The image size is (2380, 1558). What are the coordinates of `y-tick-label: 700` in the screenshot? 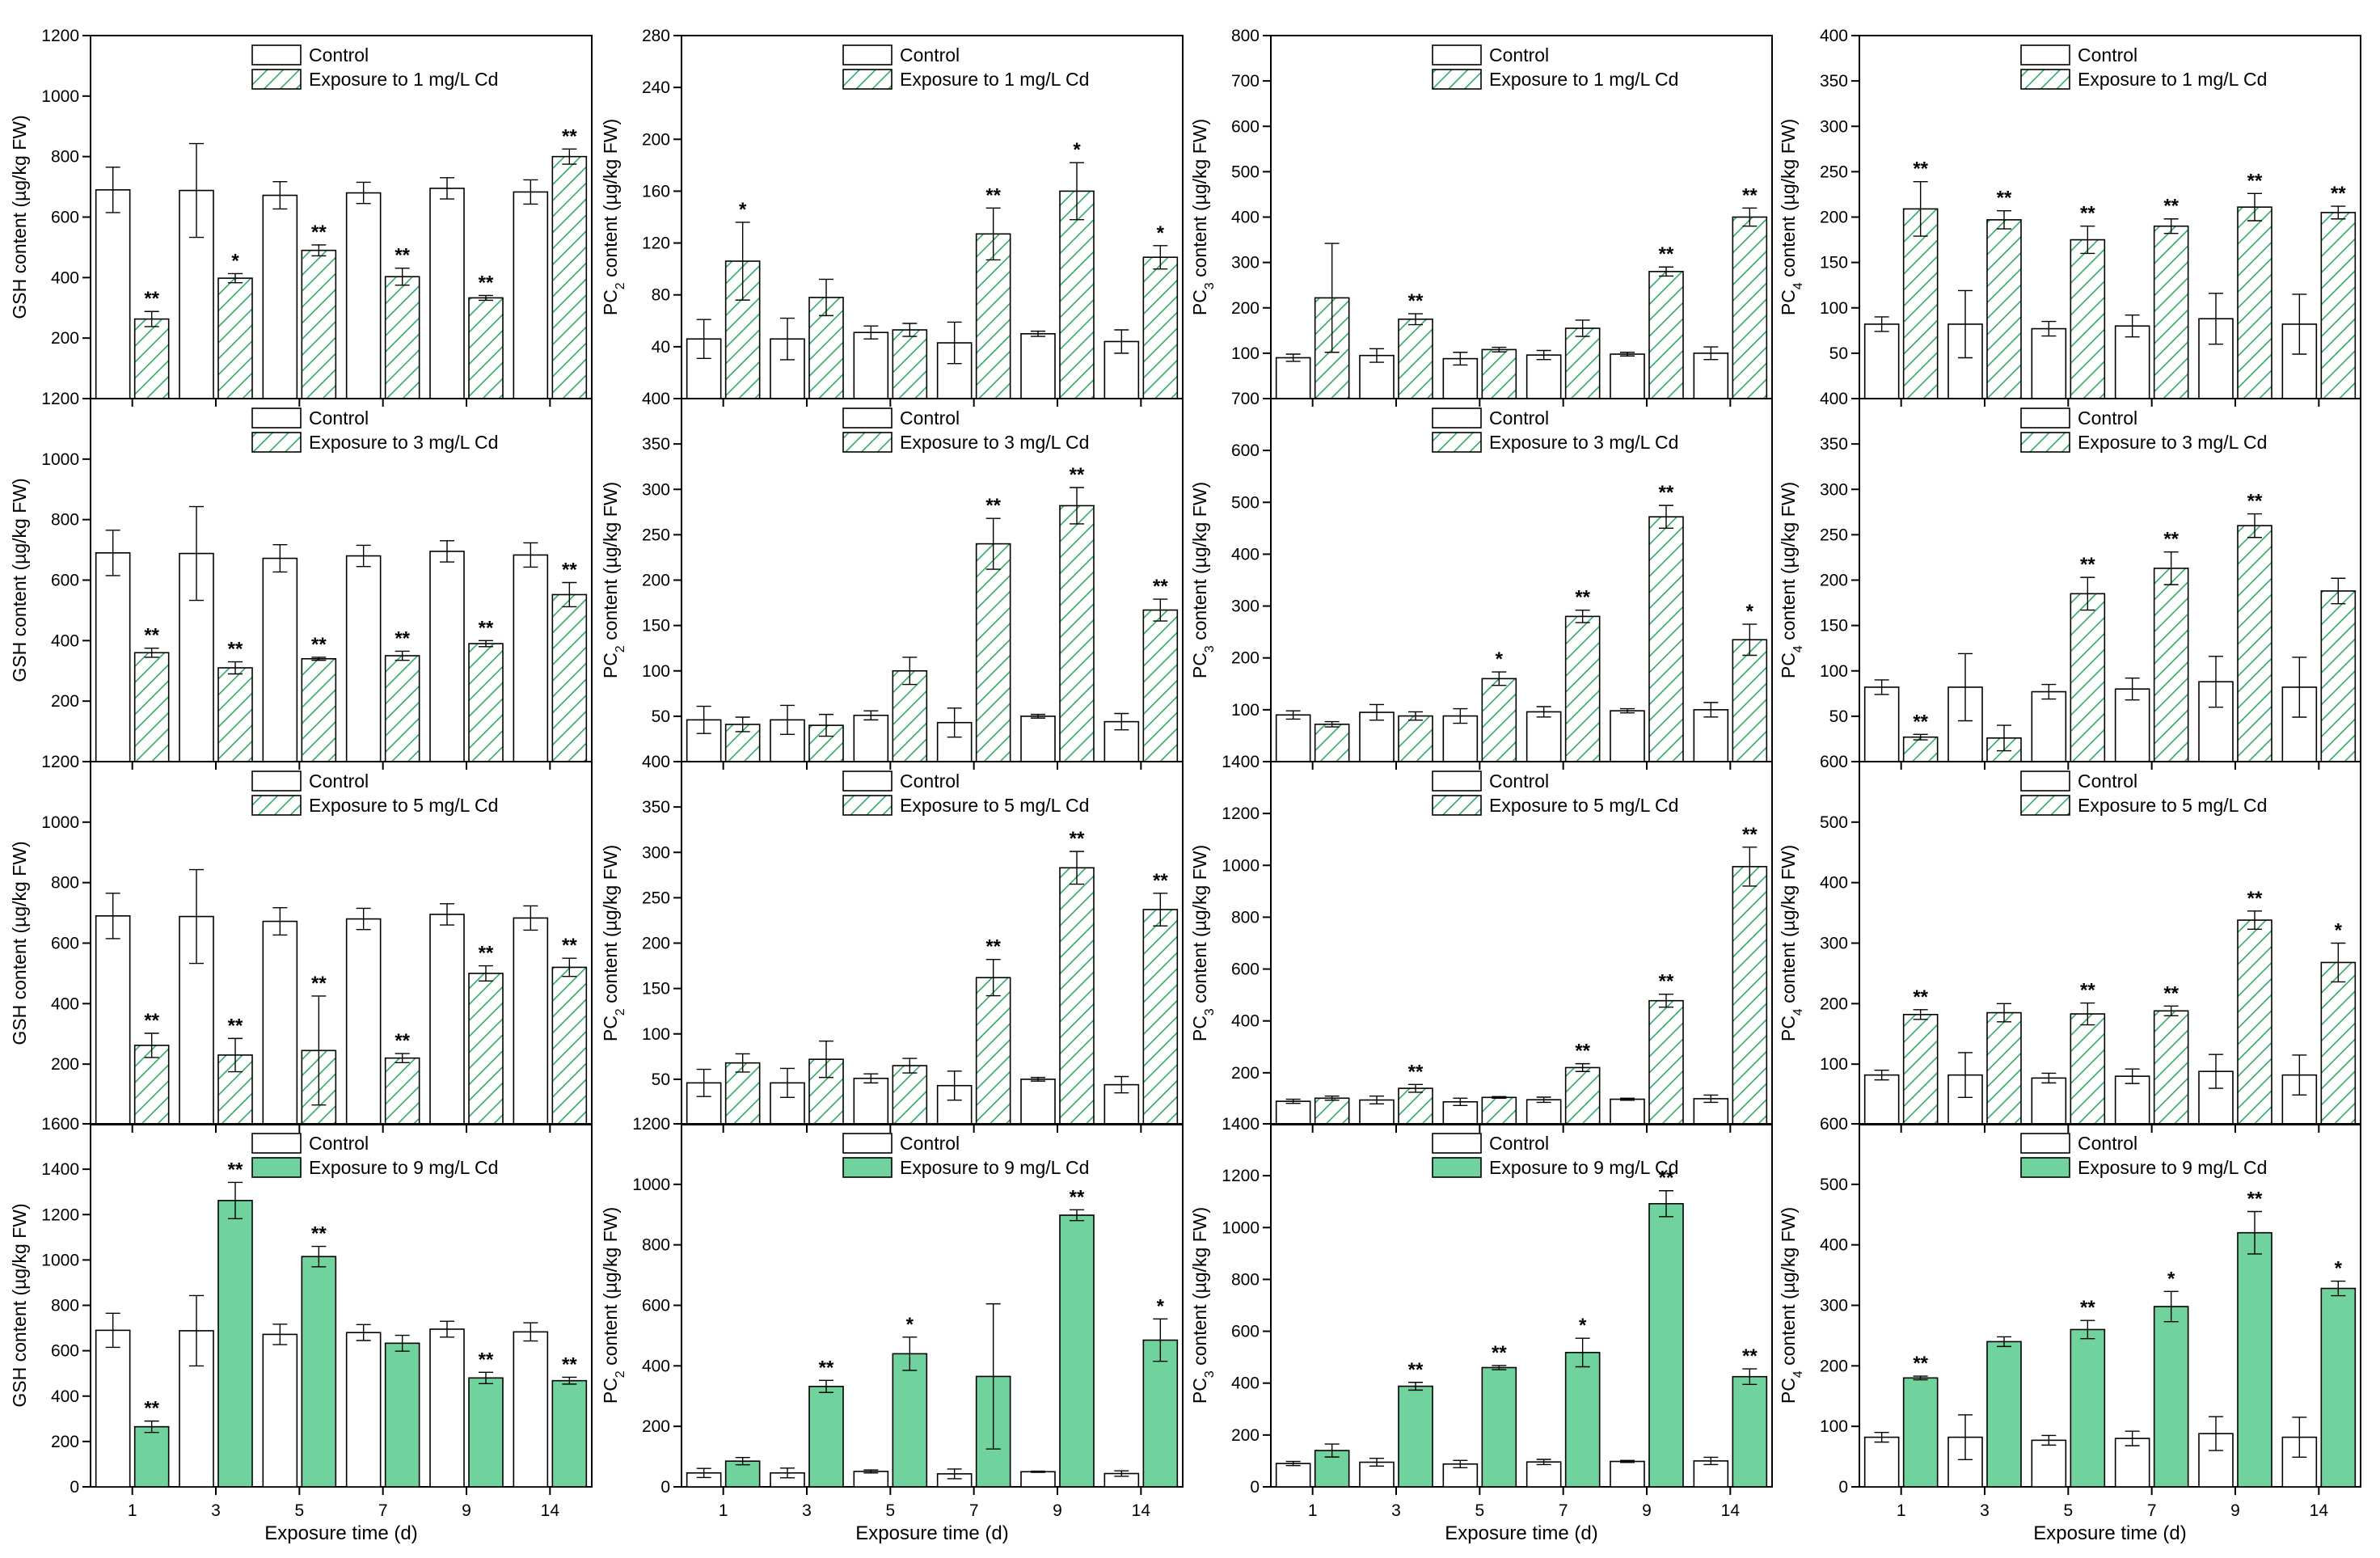 It's located at (1246, 399).